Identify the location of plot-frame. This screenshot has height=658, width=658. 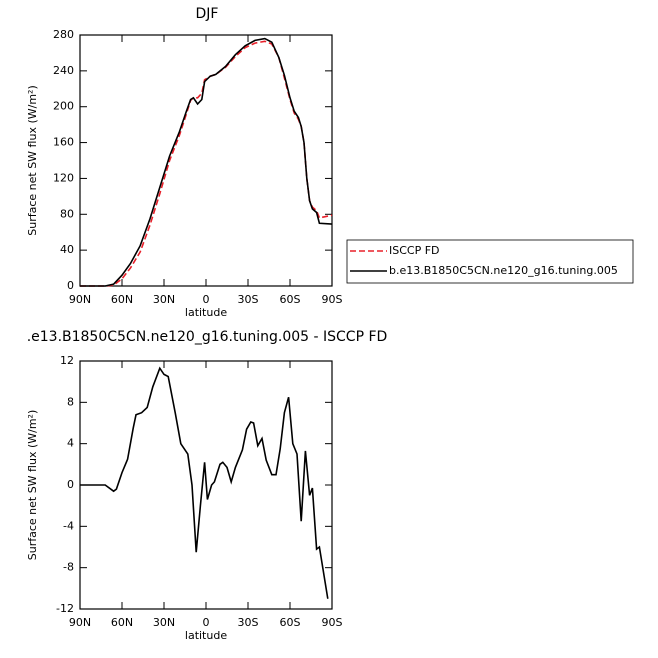
(206, 160).